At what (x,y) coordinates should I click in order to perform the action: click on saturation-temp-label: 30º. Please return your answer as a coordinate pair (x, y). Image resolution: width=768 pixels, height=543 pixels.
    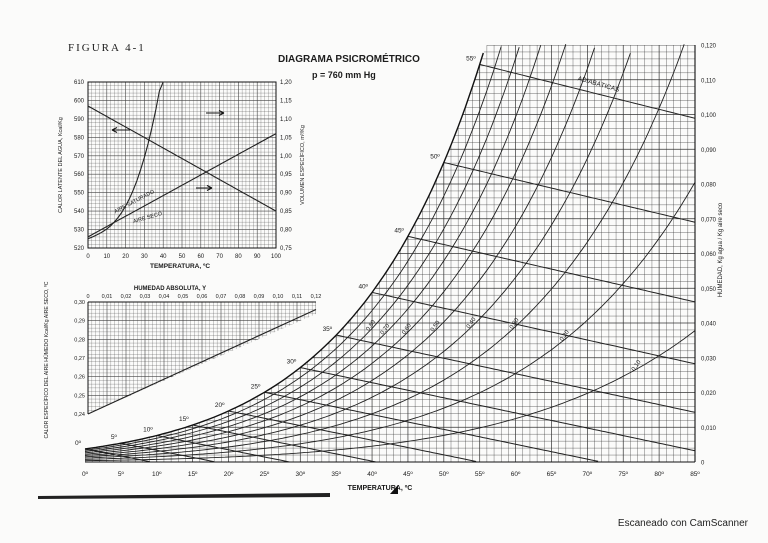
    Looking at the image, I should click on (292, 362).